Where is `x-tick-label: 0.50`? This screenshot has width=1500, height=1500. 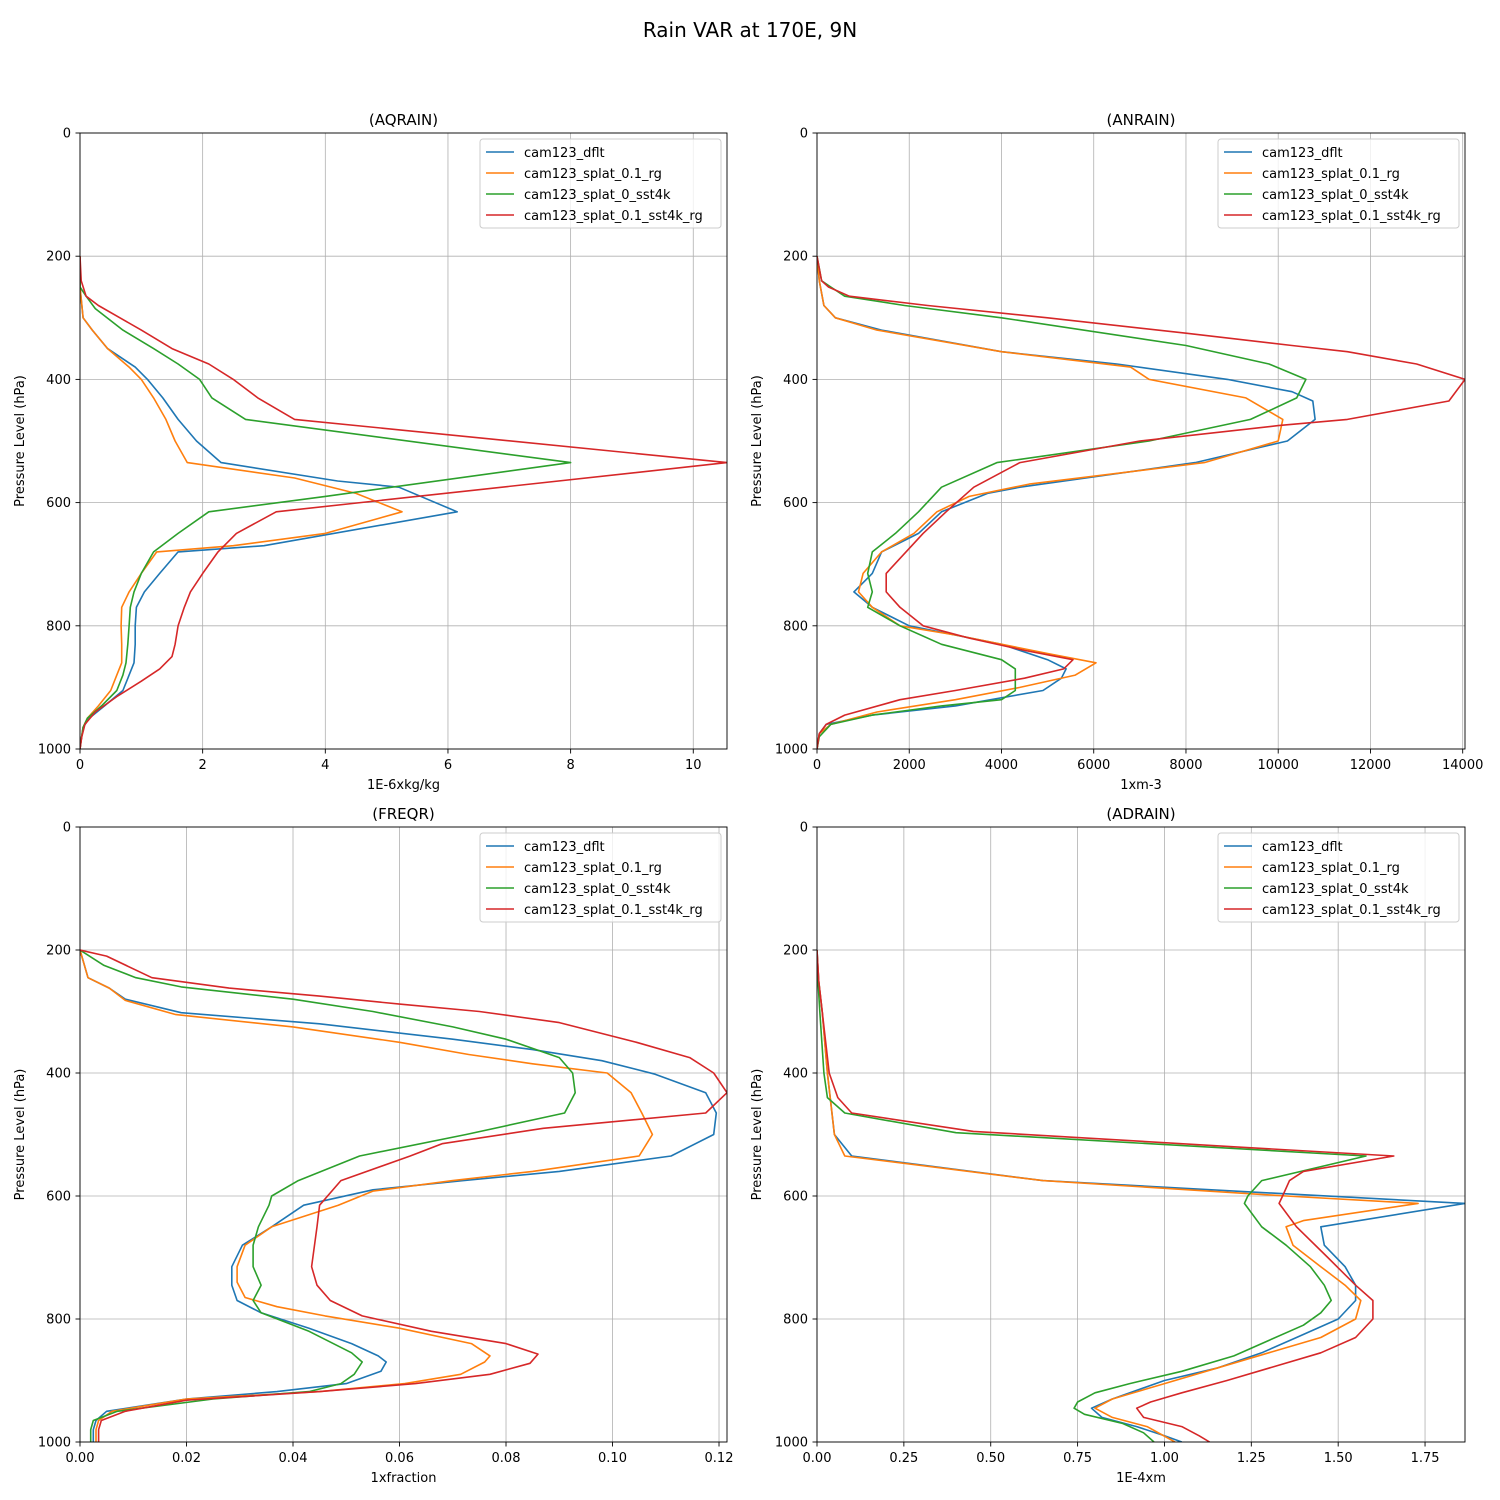
x-tick-label: 0.50 is located at coordinates (990, 1458).